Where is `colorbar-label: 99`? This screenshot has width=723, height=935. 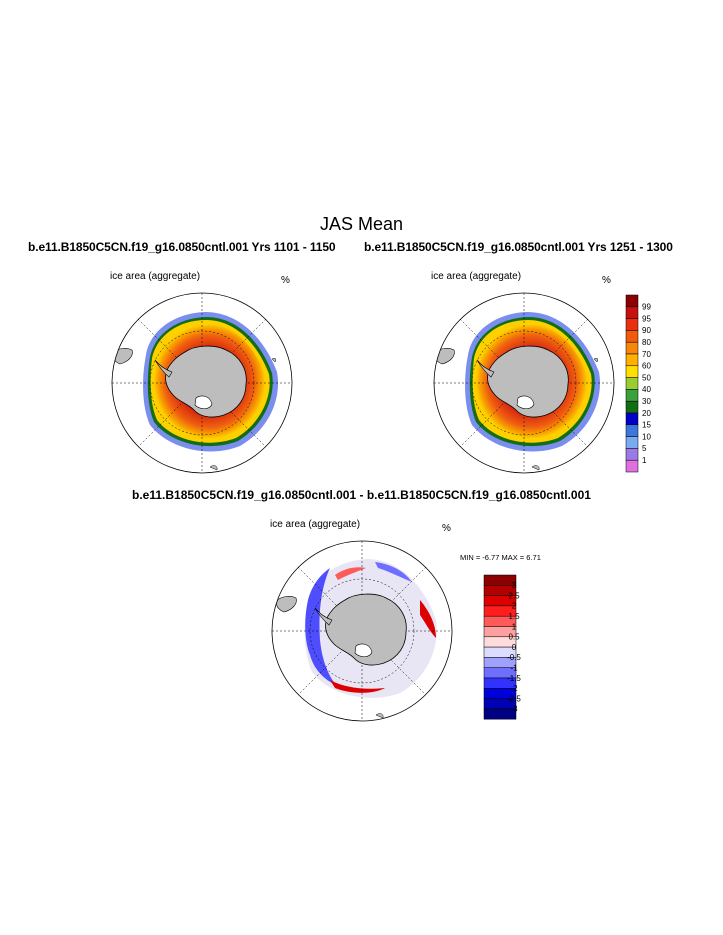
colorbar-label: 99 is located at coordinates (646, 307).